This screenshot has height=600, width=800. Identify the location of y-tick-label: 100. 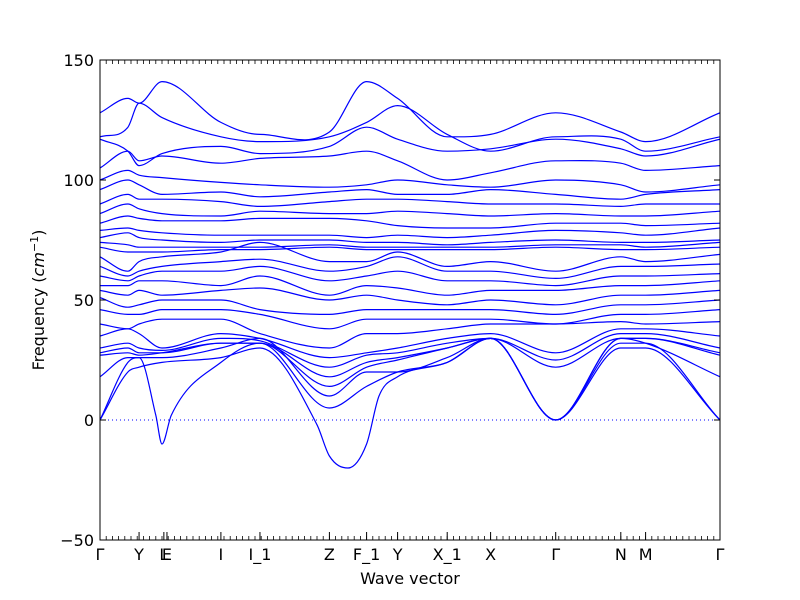
(78, 180).